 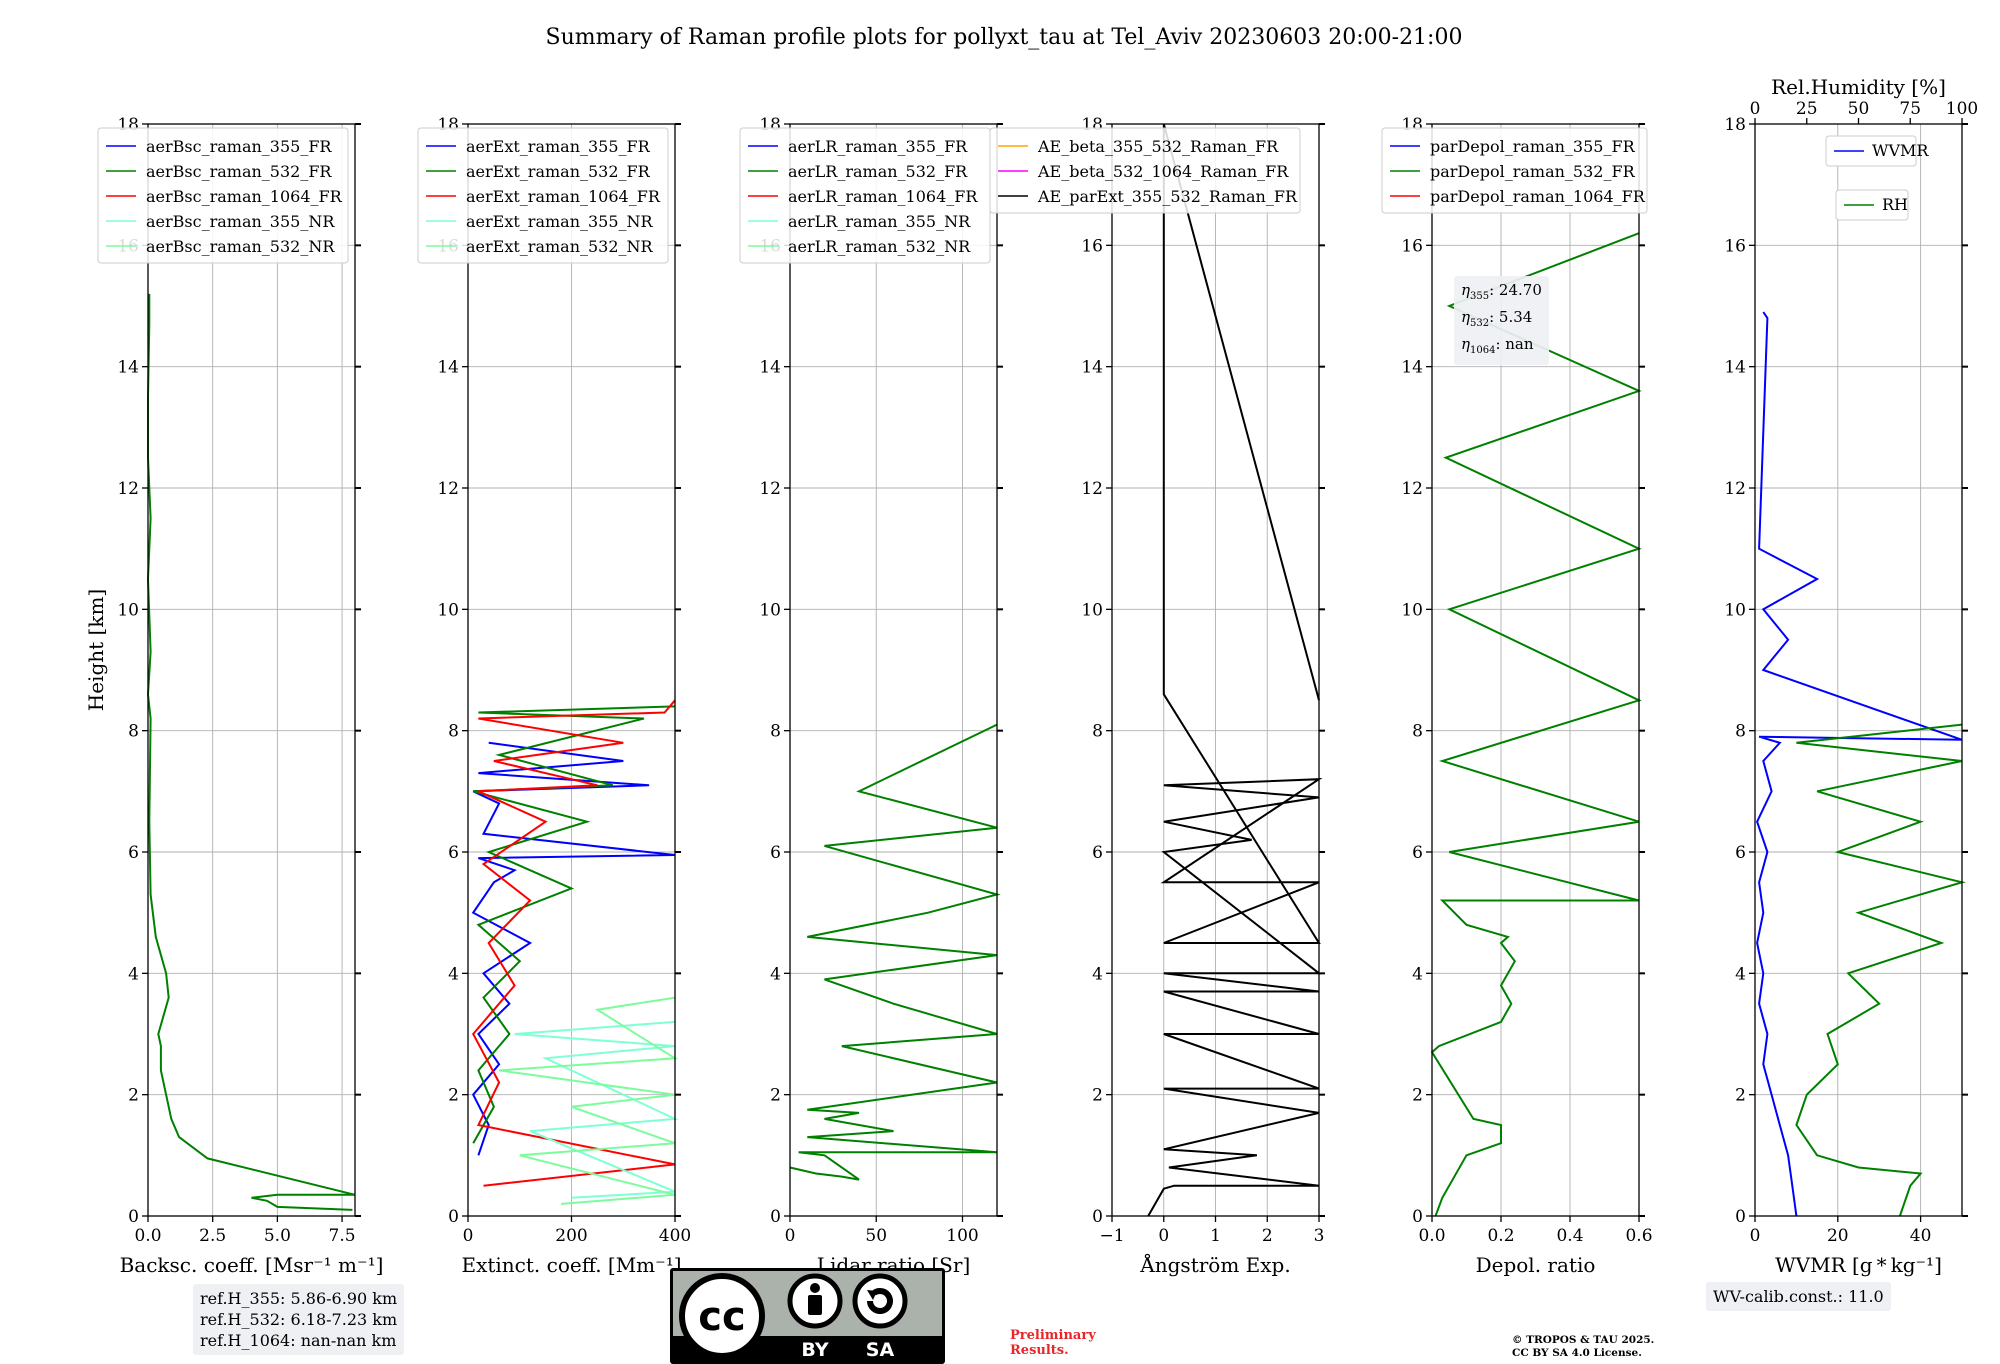 I want to click on series-parDepol_raman_532_FR, so click(x=1536, y=724).